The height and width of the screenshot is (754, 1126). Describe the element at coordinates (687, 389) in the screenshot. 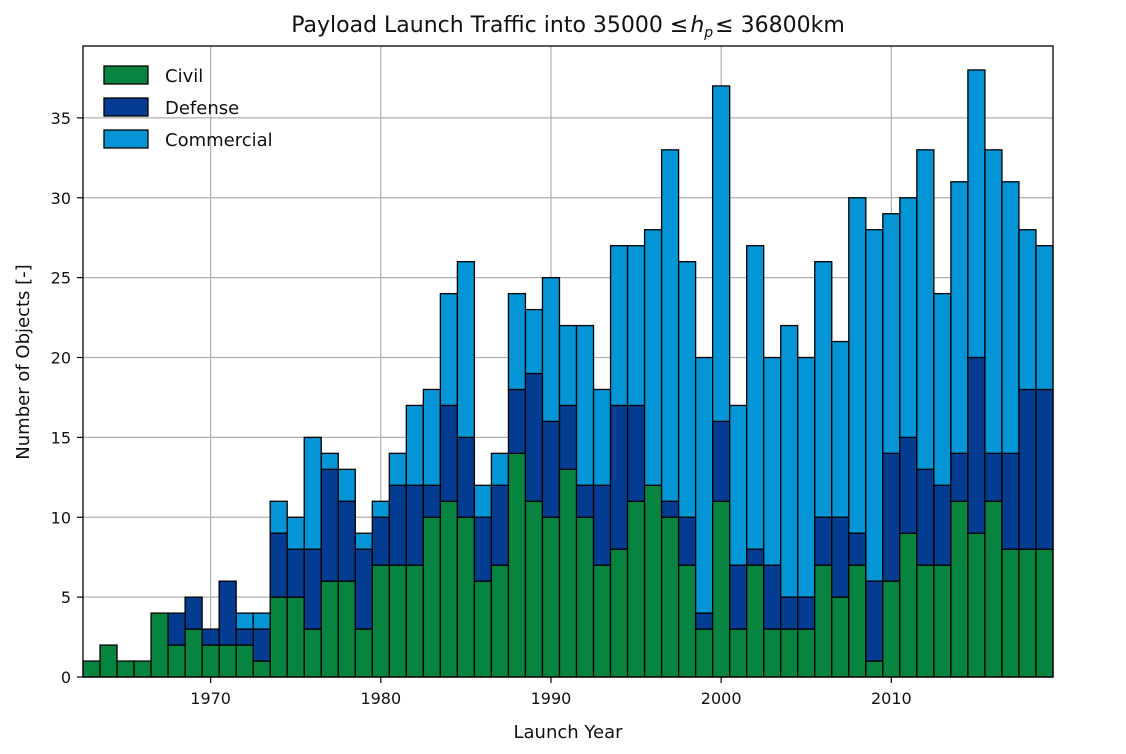

I see `bar-commercial-1998` at that location.